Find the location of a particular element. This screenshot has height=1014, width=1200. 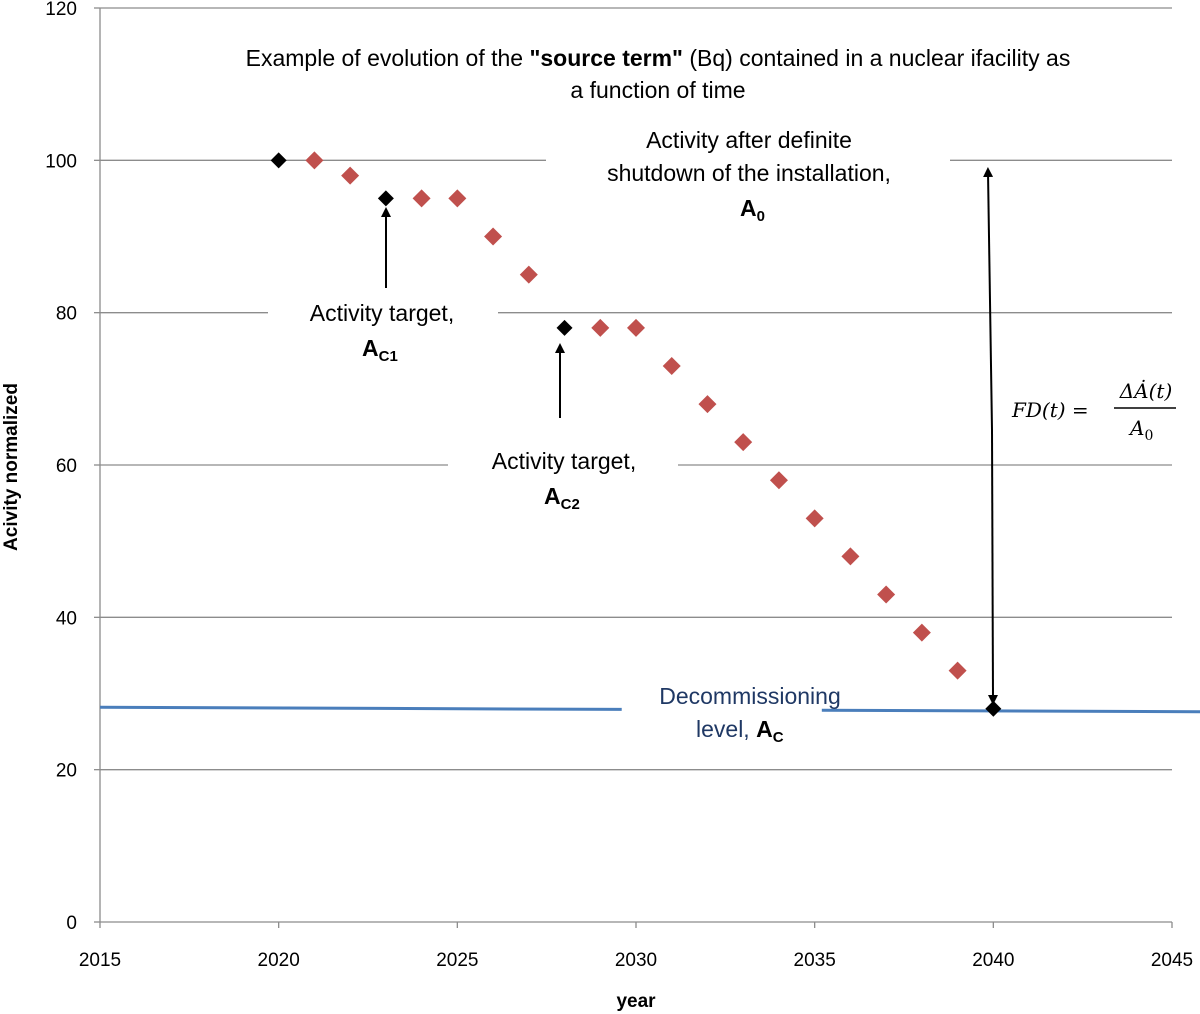

ac1-symbol-letter: A is located at coordinates (370, 348).